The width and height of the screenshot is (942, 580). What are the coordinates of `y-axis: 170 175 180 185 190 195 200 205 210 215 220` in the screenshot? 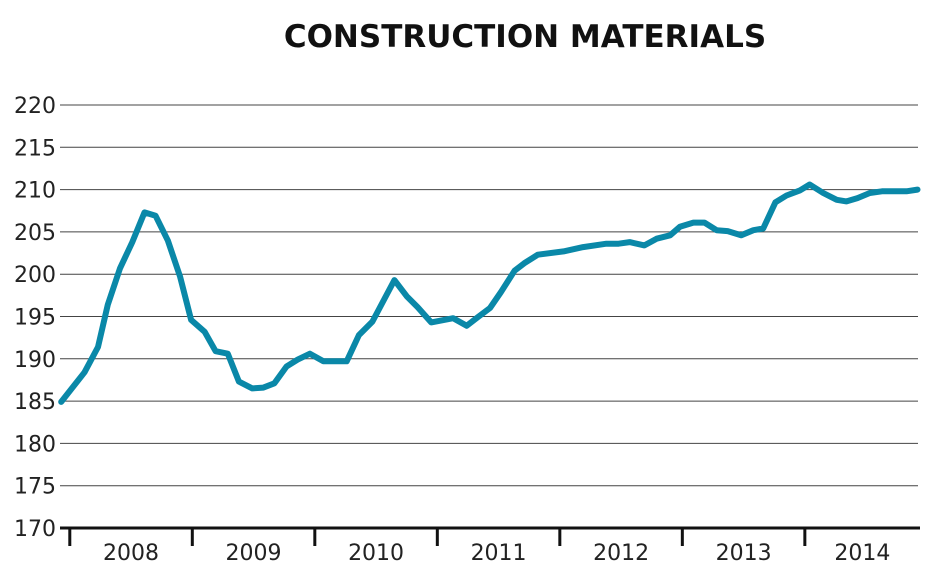 It's located at (35, 318).